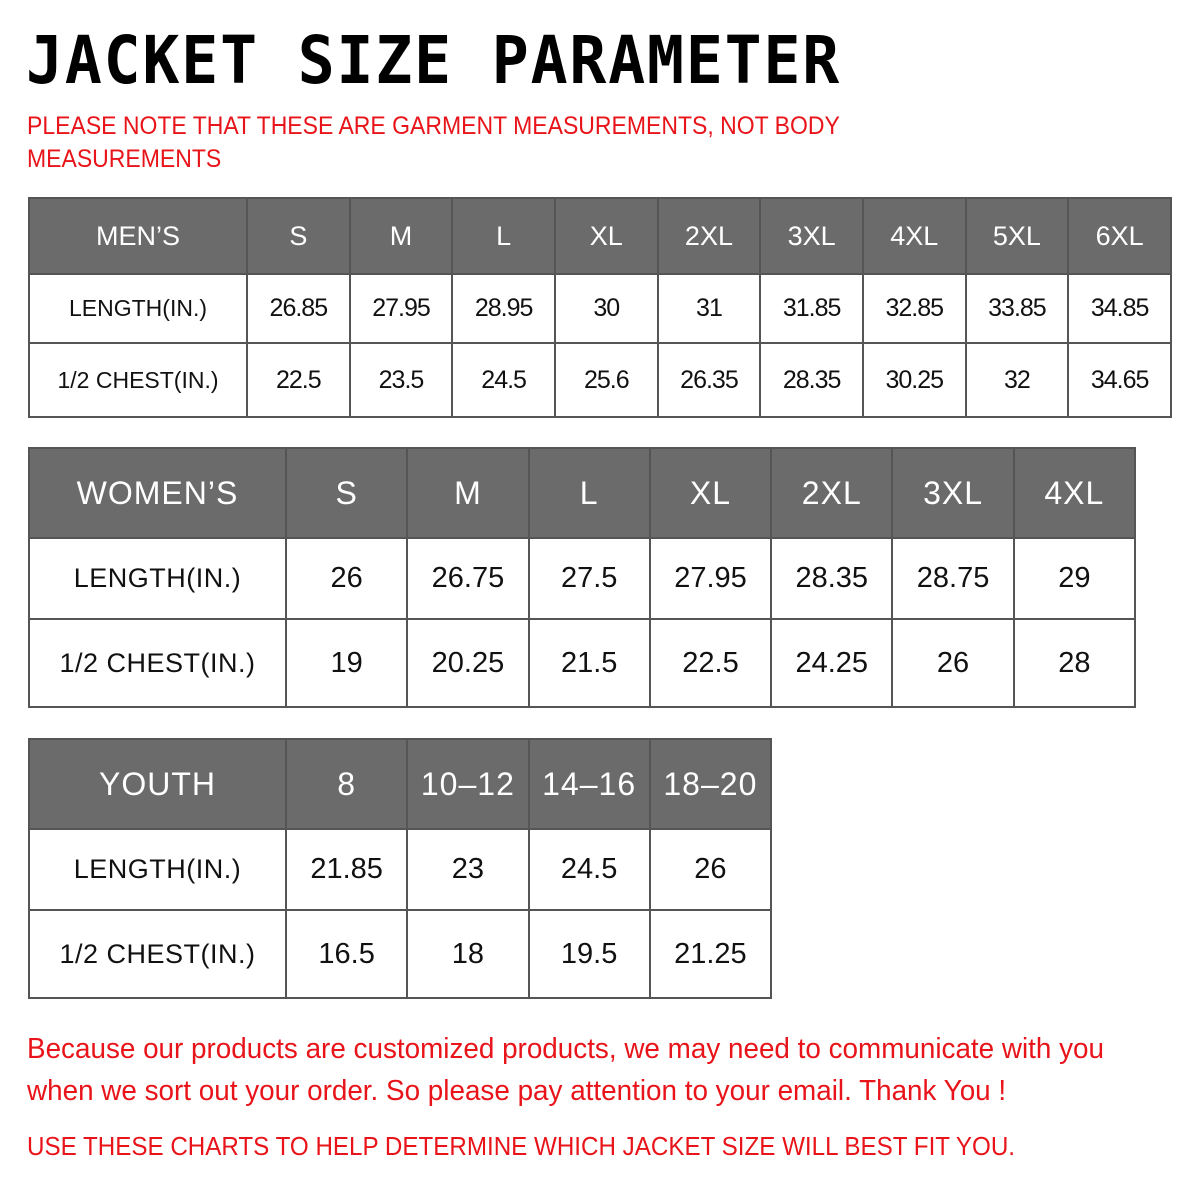 The image size is (1200, 1200). I want to click on table-category-header: WOMEN’S, so click(157, 493).